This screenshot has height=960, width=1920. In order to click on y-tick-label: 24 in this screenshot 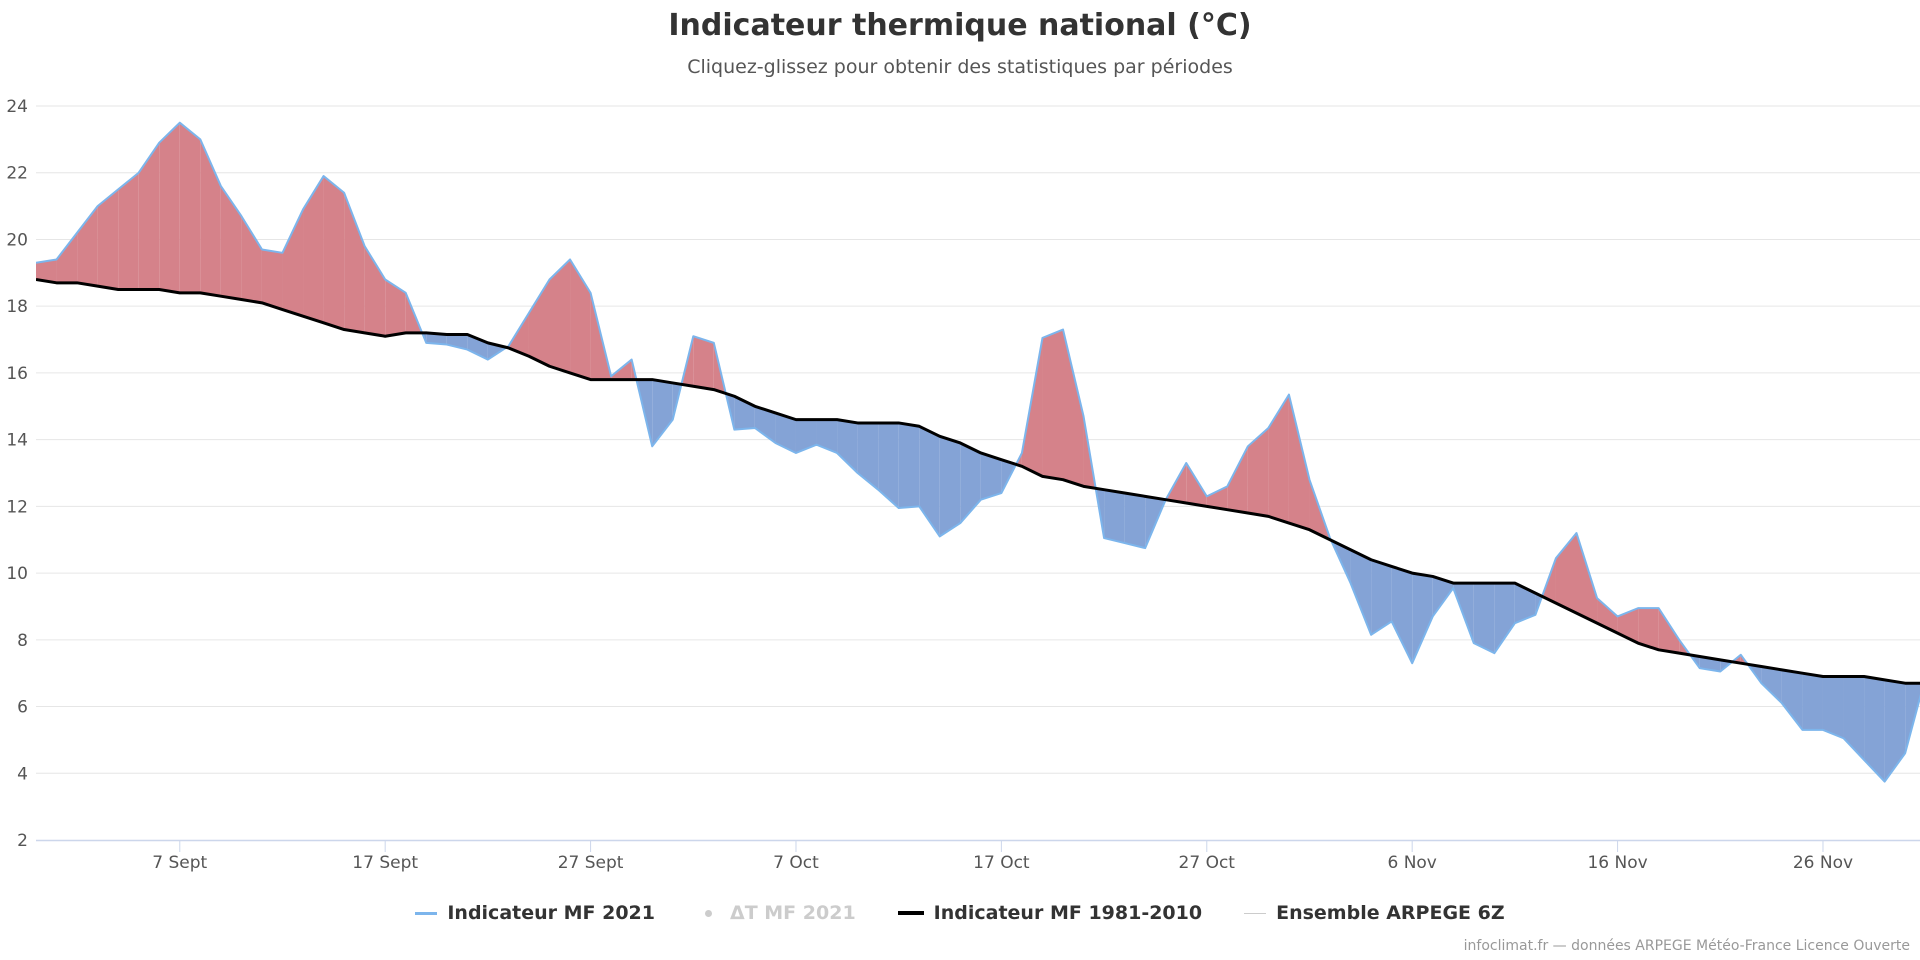, I will do `click(17, 107)`.